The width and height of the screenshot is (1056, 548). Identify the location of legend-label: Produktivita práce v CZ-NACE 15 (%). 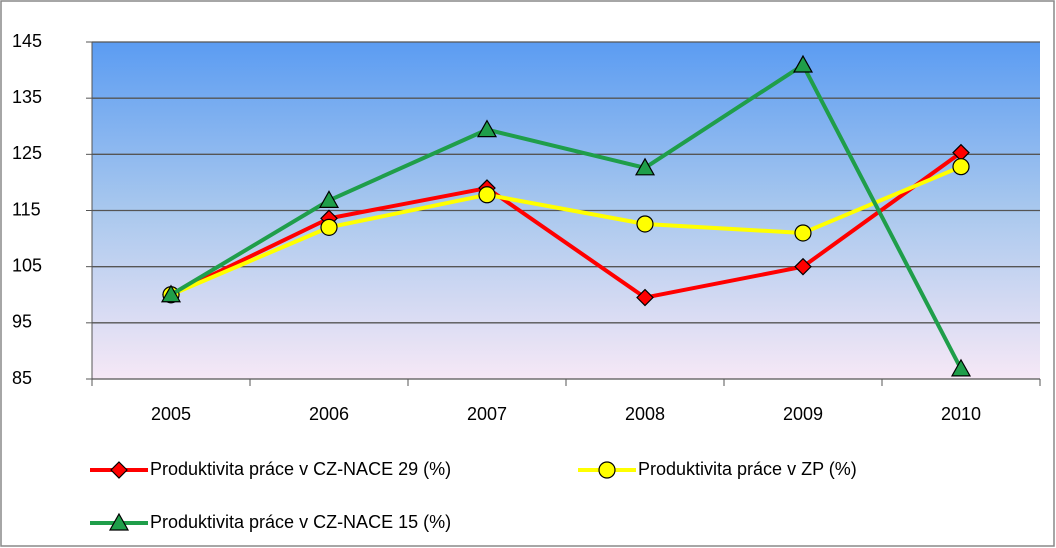
(300, 522).